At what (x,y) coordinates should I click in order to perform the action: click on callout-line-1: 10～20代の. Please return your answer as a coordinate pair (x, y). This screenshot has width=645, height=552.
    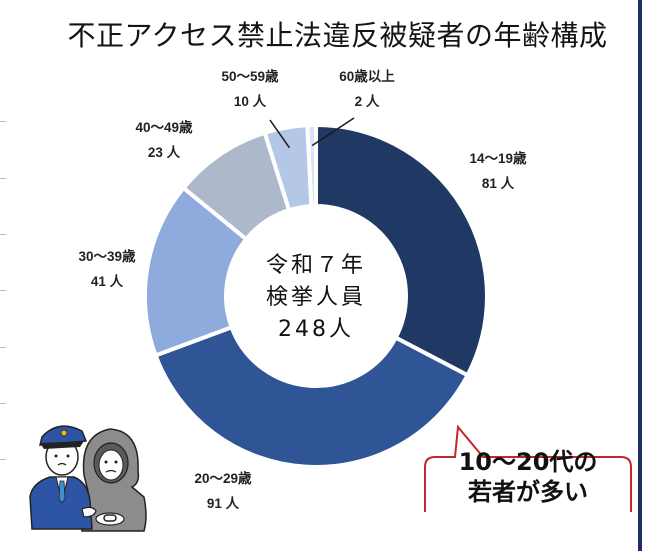
    Looking at the image, I should click on (528, 462).